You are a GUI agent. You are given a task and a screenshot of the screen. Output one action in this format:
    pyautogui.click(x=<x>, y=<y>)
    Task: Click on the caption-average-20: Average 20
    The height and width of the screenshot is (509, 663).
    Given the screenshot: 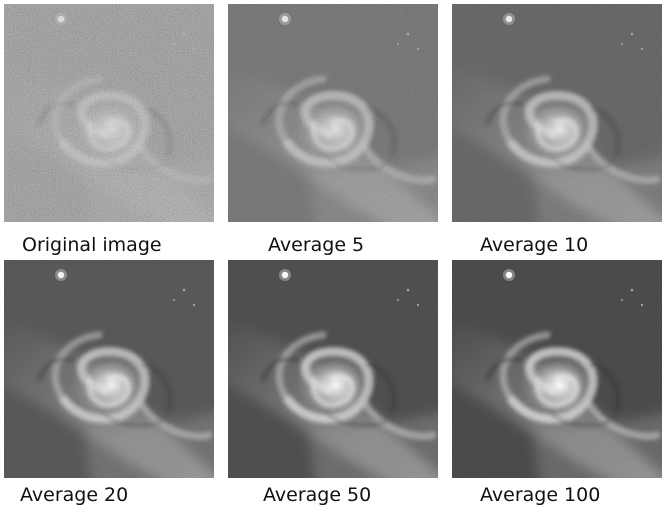 What is the action you would take?
    pyautogui.click(x=74, y=495)
    